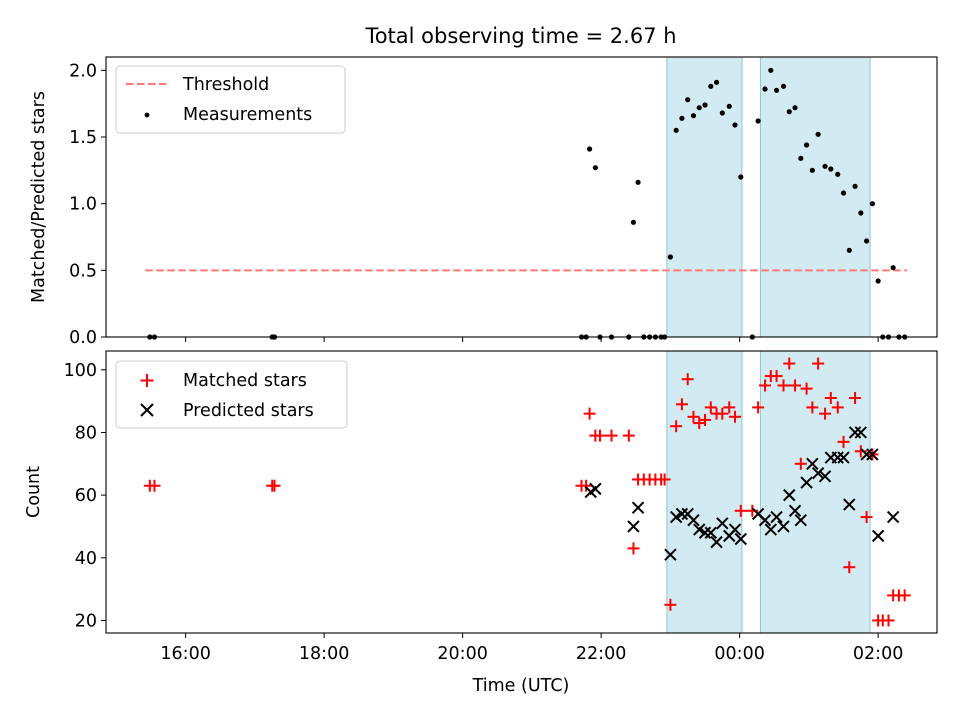 This screenshot has width=960, height=720. What do you see at coordinates (86, 433) in the screenshot?
I see `y-tick-label: 80` at bounding box center [86, 433].